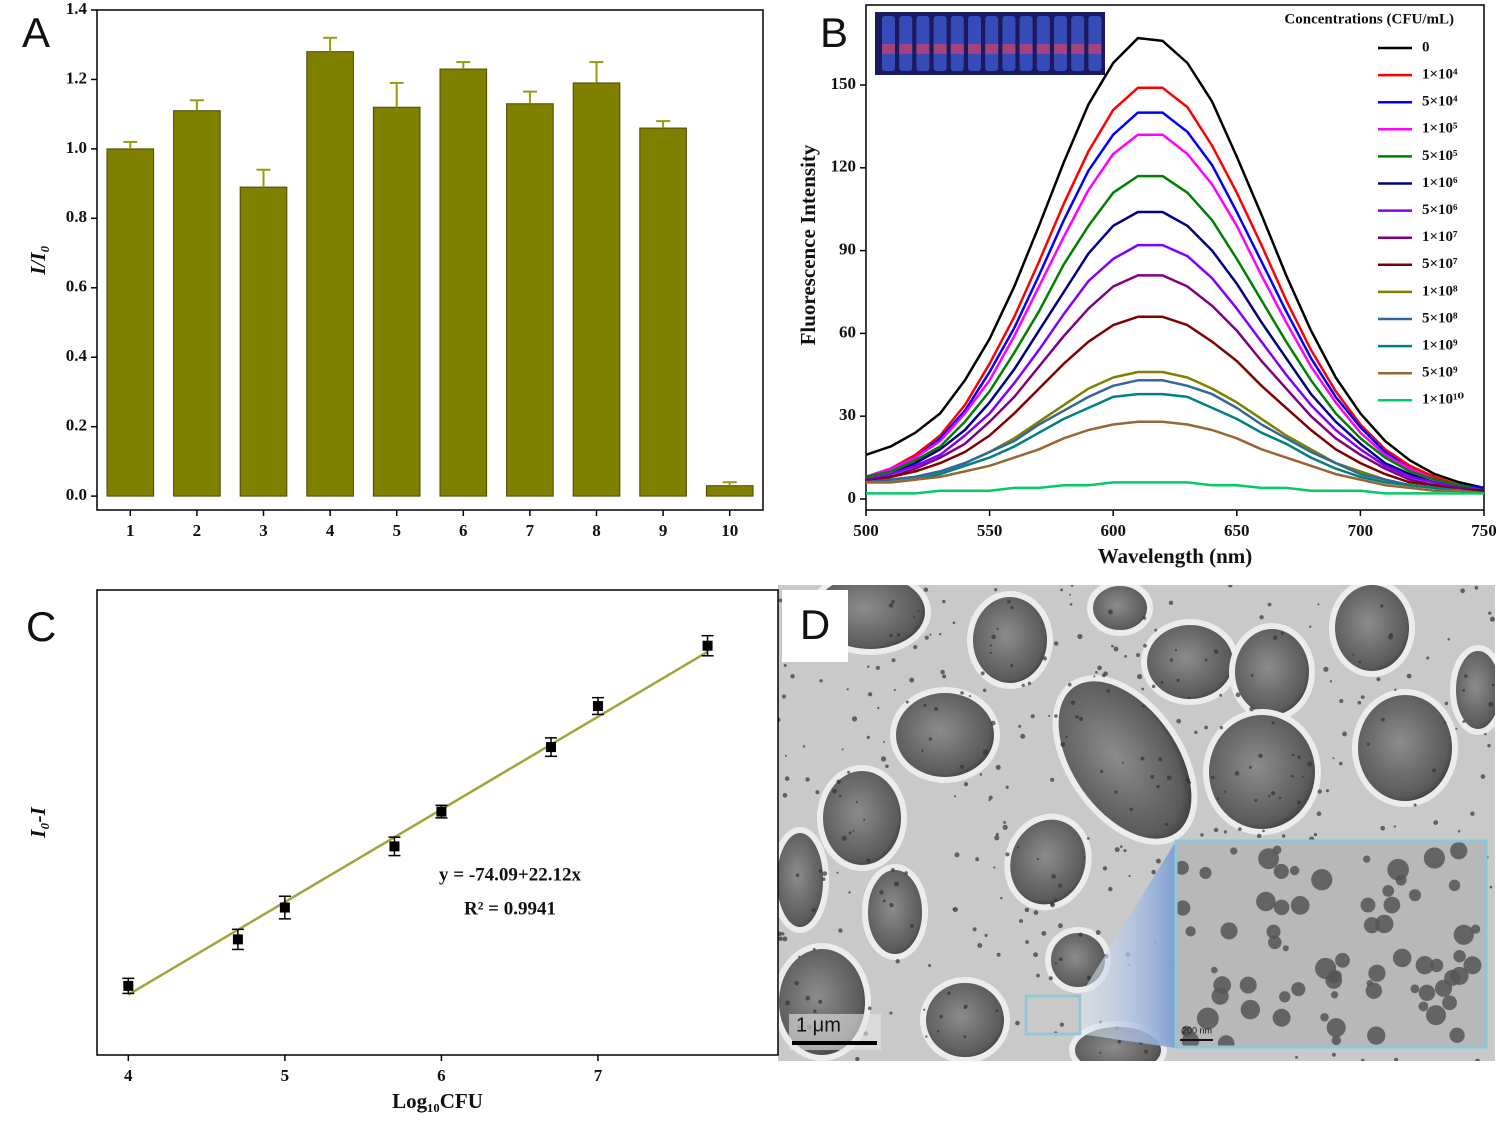 Image resolution: width=1500 pixels, height=1126 pixels. What do you see at coordinates (418, 823) in the screenshot?
I see `fit-line` at bounding box center [418, 823].